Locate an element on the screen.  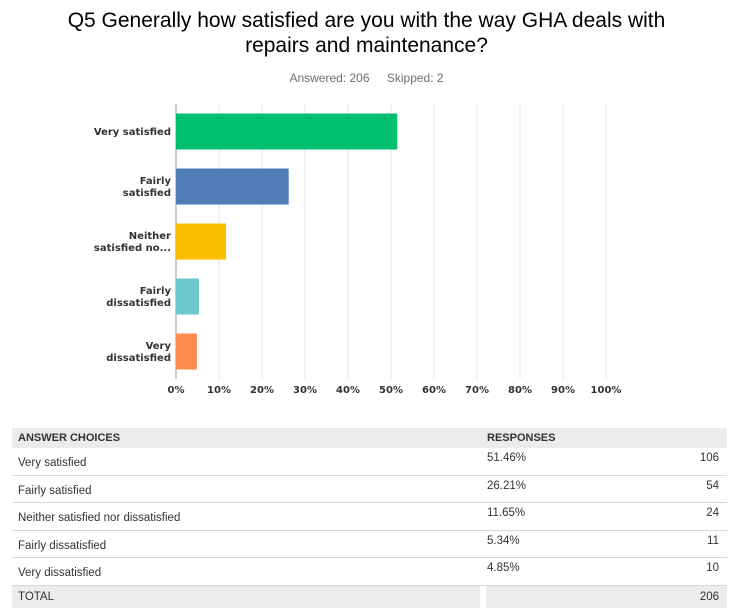
x-tick-label: 30% is located at coordinates (305, 390).